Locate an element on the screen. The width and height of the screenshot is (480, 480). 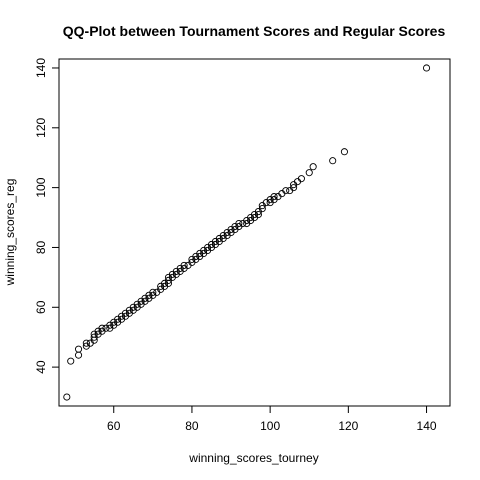
x-tick-label: 120 is located at coordinates (348, 426).